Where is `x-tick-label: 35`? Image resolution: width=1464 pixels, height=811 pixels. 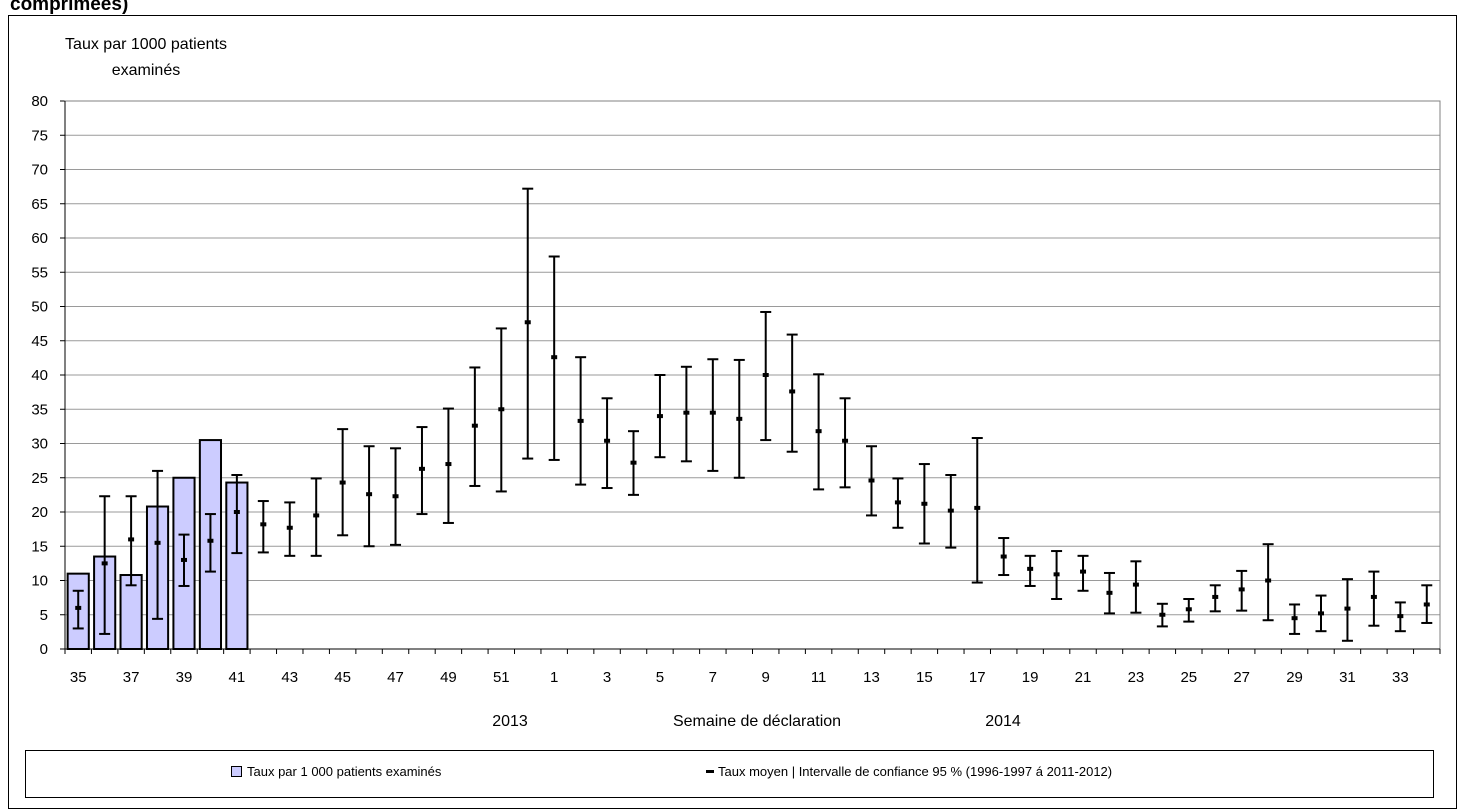
x-tick-label: 35 is located at coordinates (78, 677).